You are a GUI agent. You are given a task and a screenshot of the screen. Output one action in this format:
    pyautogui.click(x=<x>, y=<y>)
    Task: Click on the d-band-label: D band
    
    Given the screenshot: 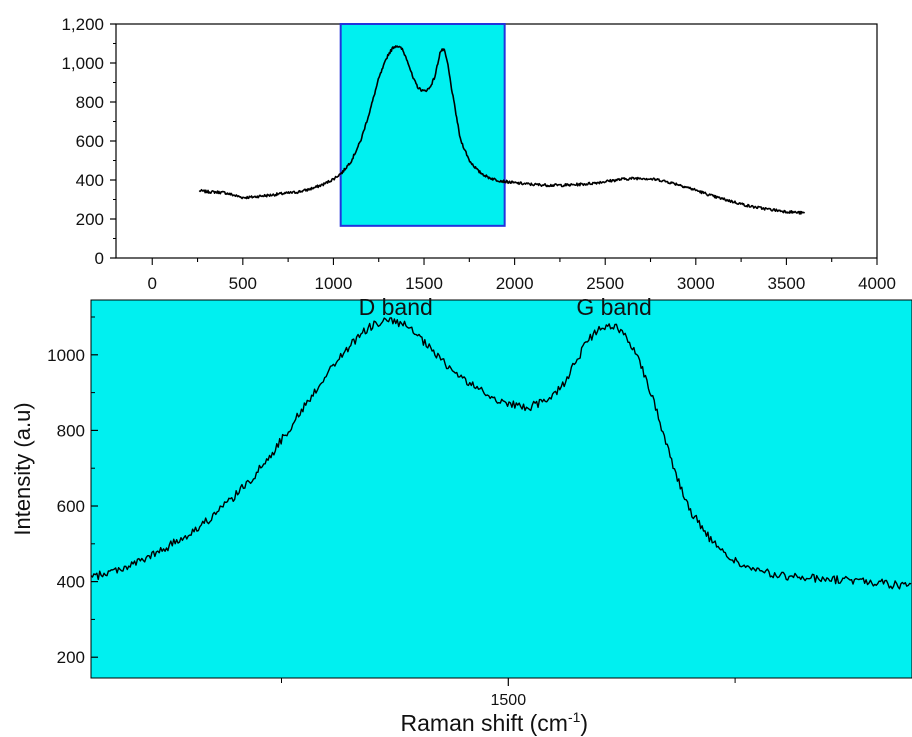 What is the action you would take?
    pyautogui.click(x=396, y=307)
    